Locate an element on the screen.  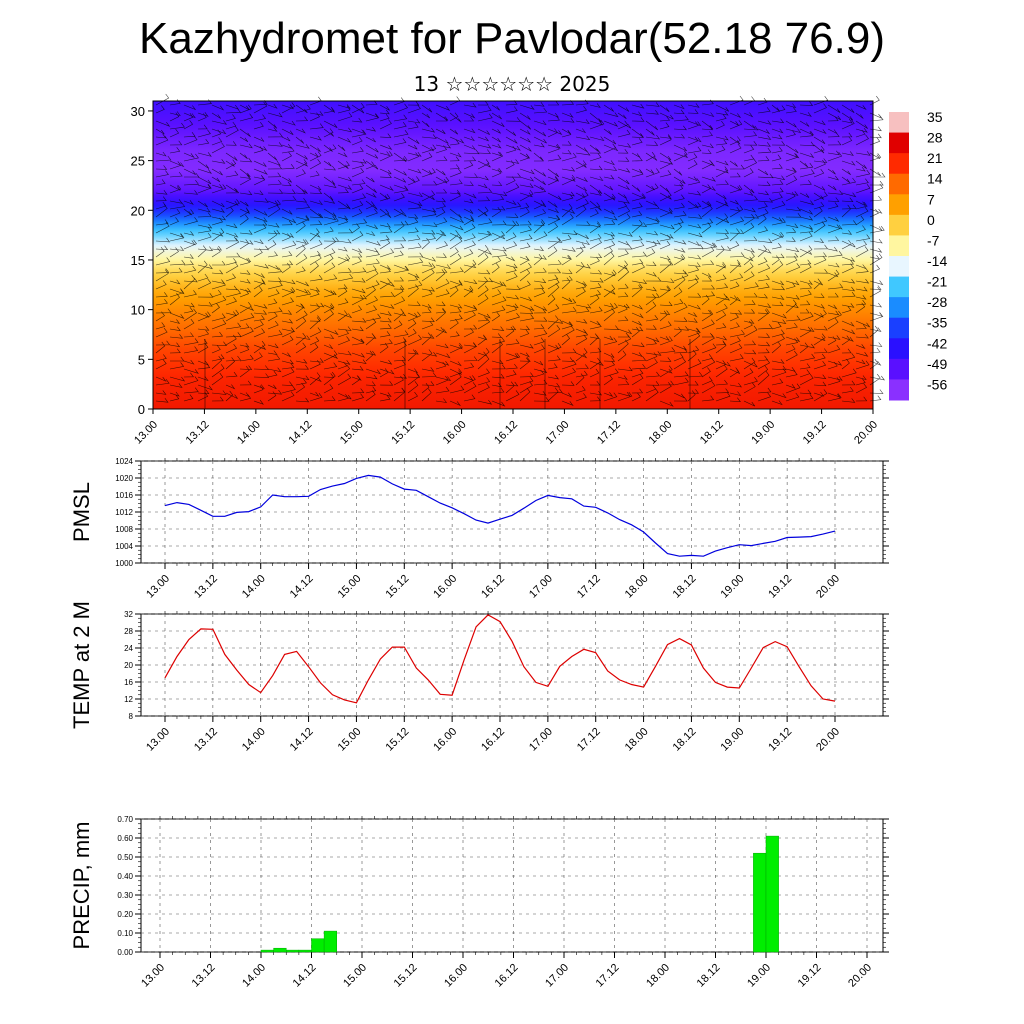
colorbar-swatch is located at coordinates (899, 123).